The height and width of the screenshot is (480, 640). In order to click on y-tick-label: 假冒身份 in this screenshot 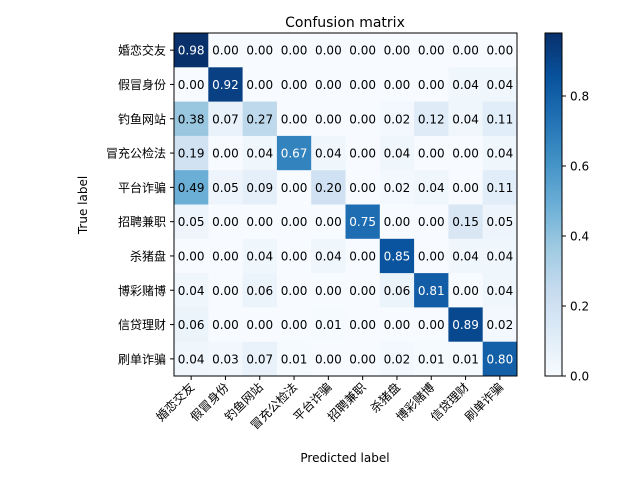, I will do `click(142, 84)`.